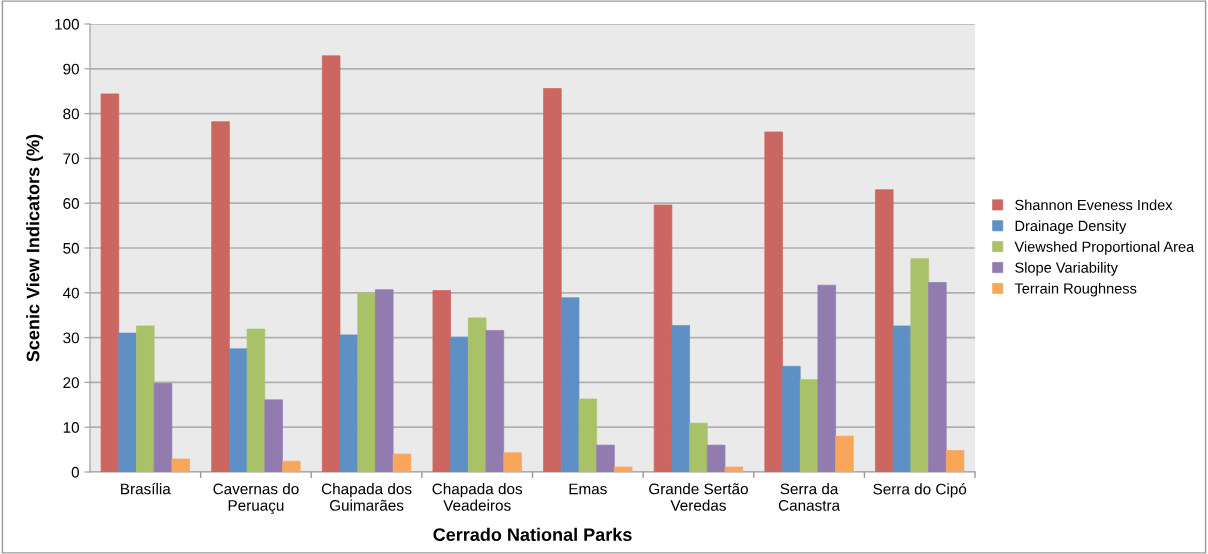 This screenshot has height=554, width=1208. What do you see at coordinates (71, 69) in the screenshot?
I see `y-tick-label: 90` at bounding box center [71, 69].